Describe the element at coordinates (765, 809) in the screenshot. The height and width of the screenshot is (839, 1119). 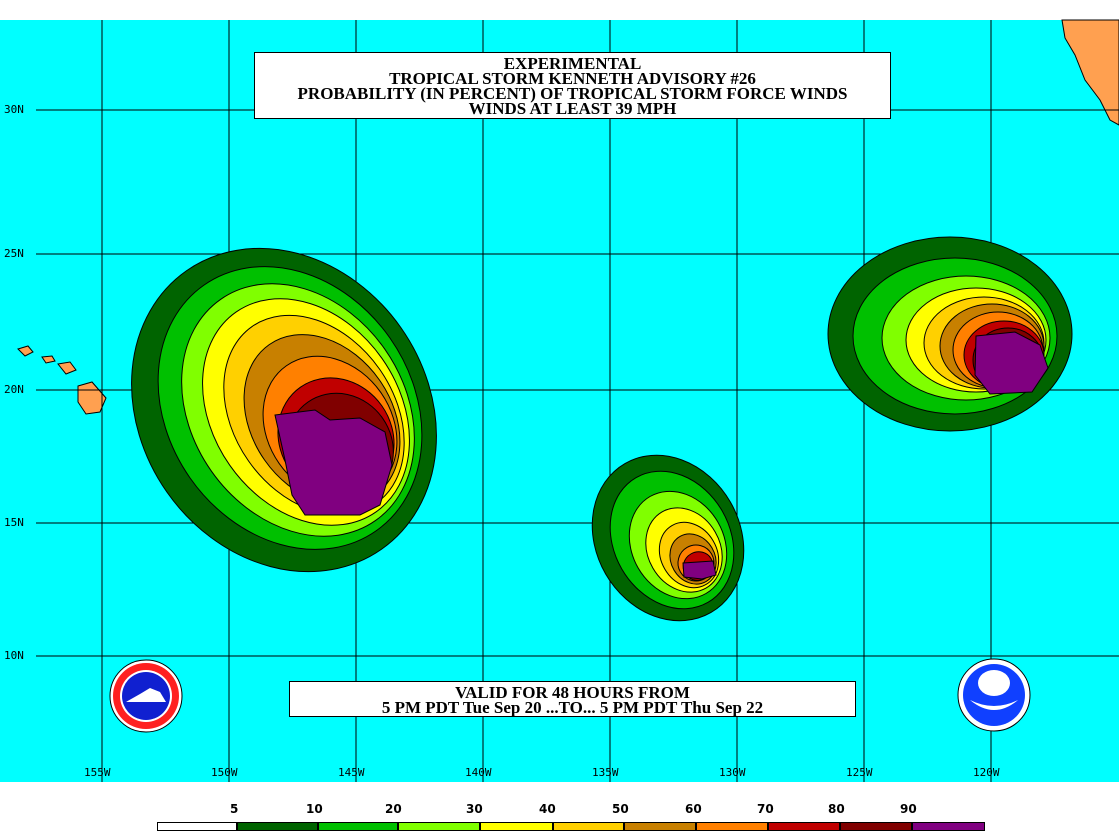
I see `legend-label-70: 70` at that location.